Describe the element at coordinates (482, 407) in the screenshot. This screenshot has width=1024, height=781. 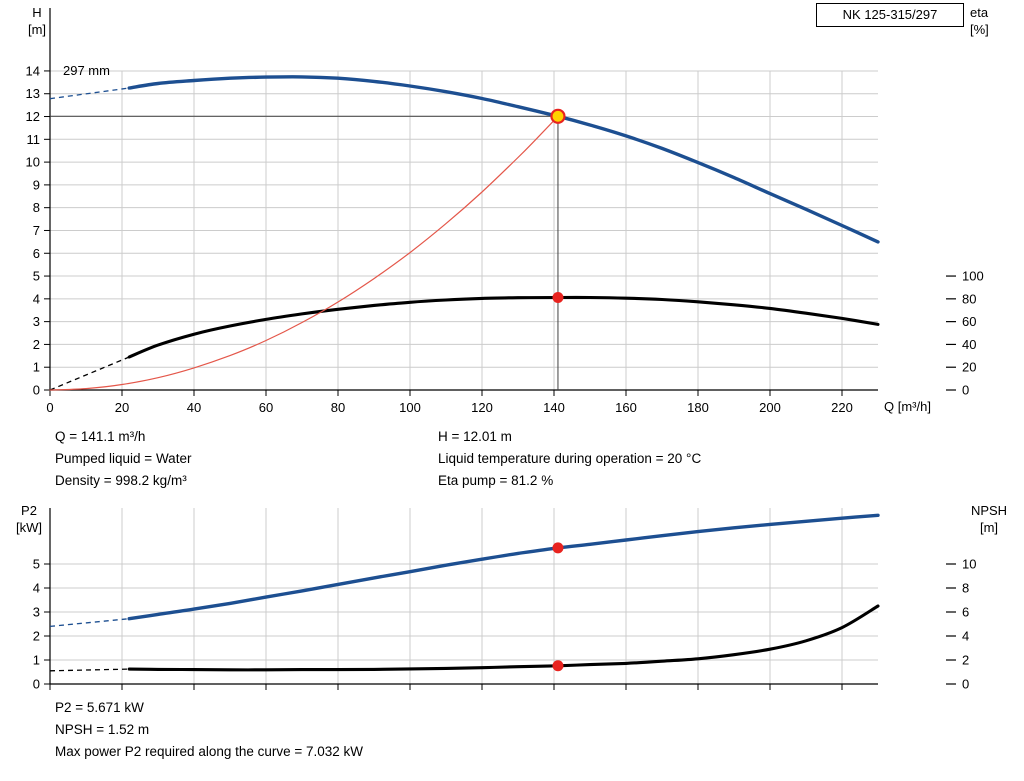
I see `x-tick-label: 120` at that location.